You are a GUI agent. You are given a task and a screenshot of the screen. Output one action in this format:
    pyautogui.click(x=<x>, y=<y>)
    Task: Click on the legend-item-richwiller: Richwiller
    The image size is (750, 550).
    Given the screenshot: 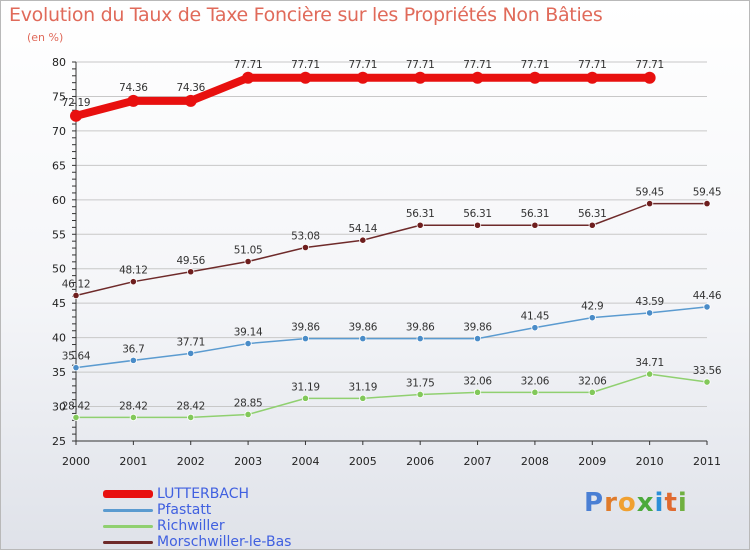 What is the action you would take?
    pyautogui.click(x=197, y=526)
    